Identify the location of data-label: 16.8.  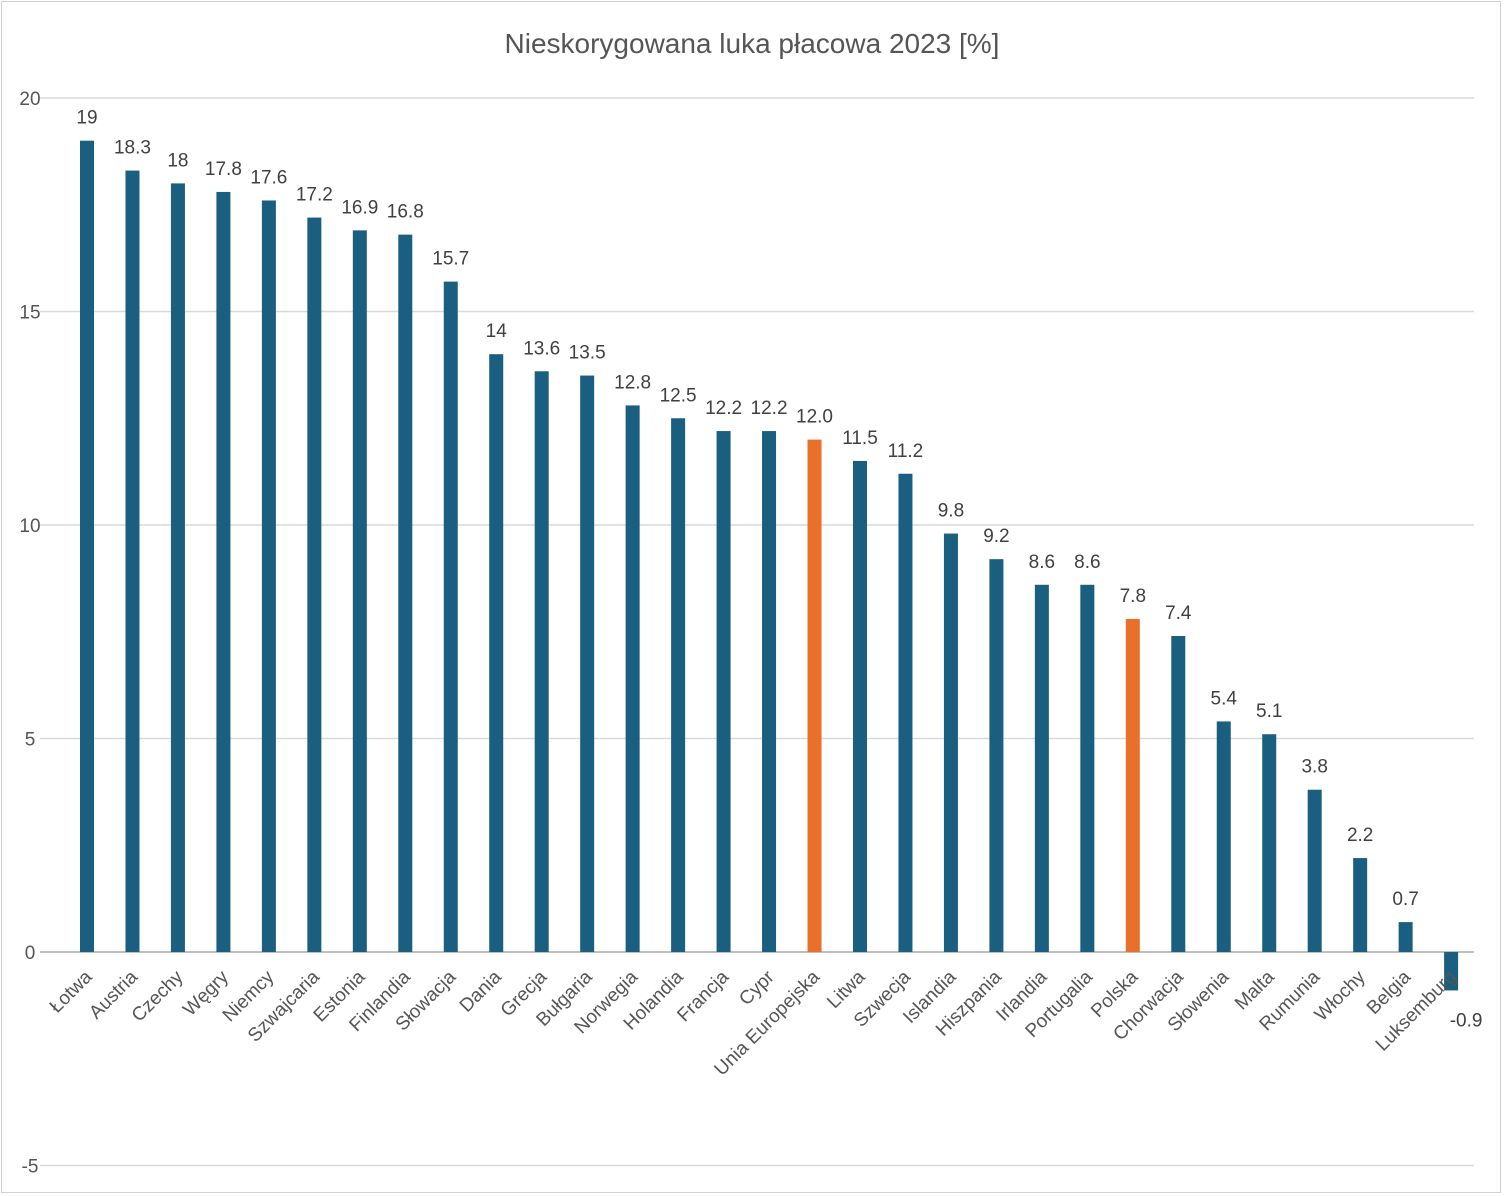
(405, 212).